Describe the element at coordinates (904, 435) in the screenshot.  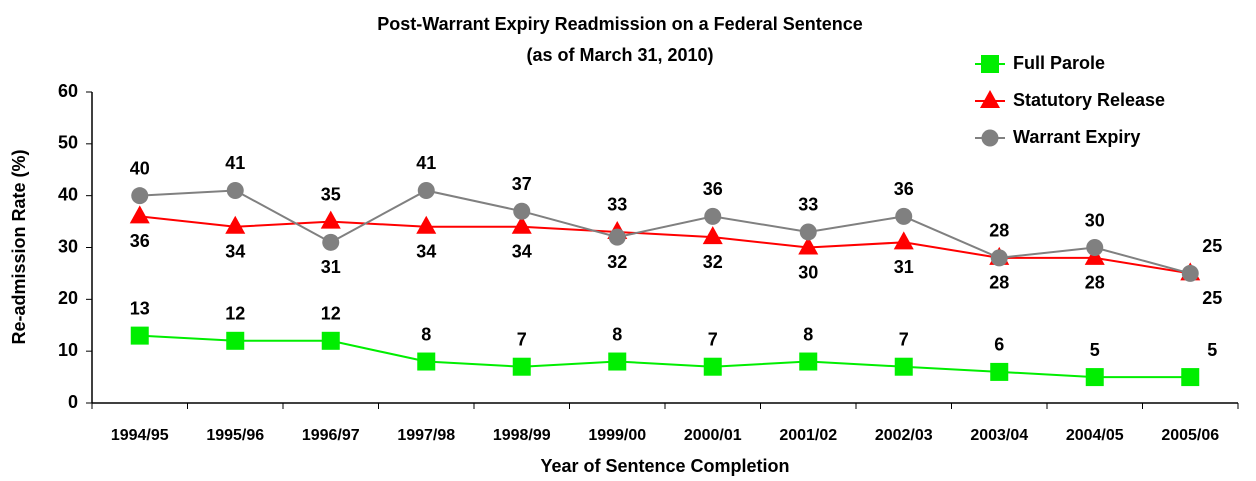
I see `x-tick-label: 2002/03` at that location.